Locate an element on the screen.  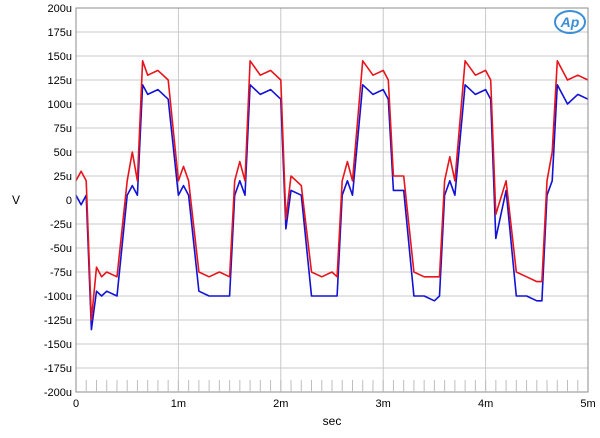
x-tick-label: 3m is located at coordinates (383, 404).